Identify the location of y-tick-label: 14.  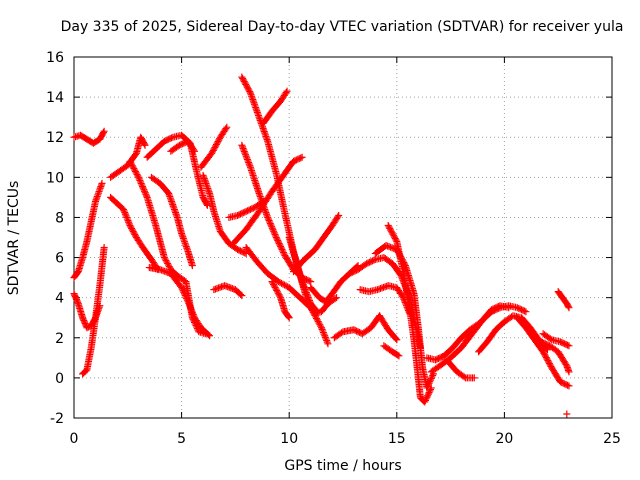
(55, 98).